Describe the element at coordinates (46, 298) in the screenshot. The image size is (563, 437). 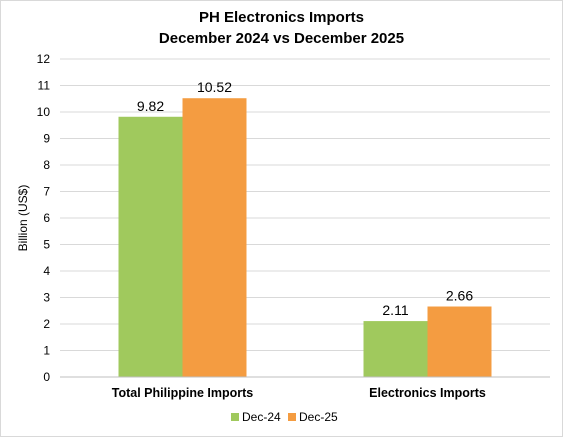
I see `y-tick-label: 3` at that location.